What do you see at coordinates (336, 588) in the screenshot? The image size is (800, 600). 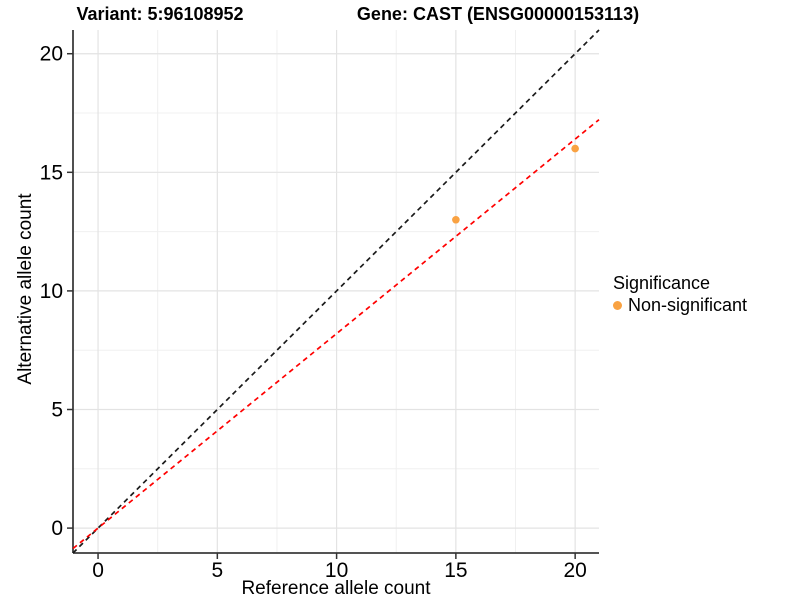 I see `x-axis-label: Reference allele count` at bounding box center [336, 588].